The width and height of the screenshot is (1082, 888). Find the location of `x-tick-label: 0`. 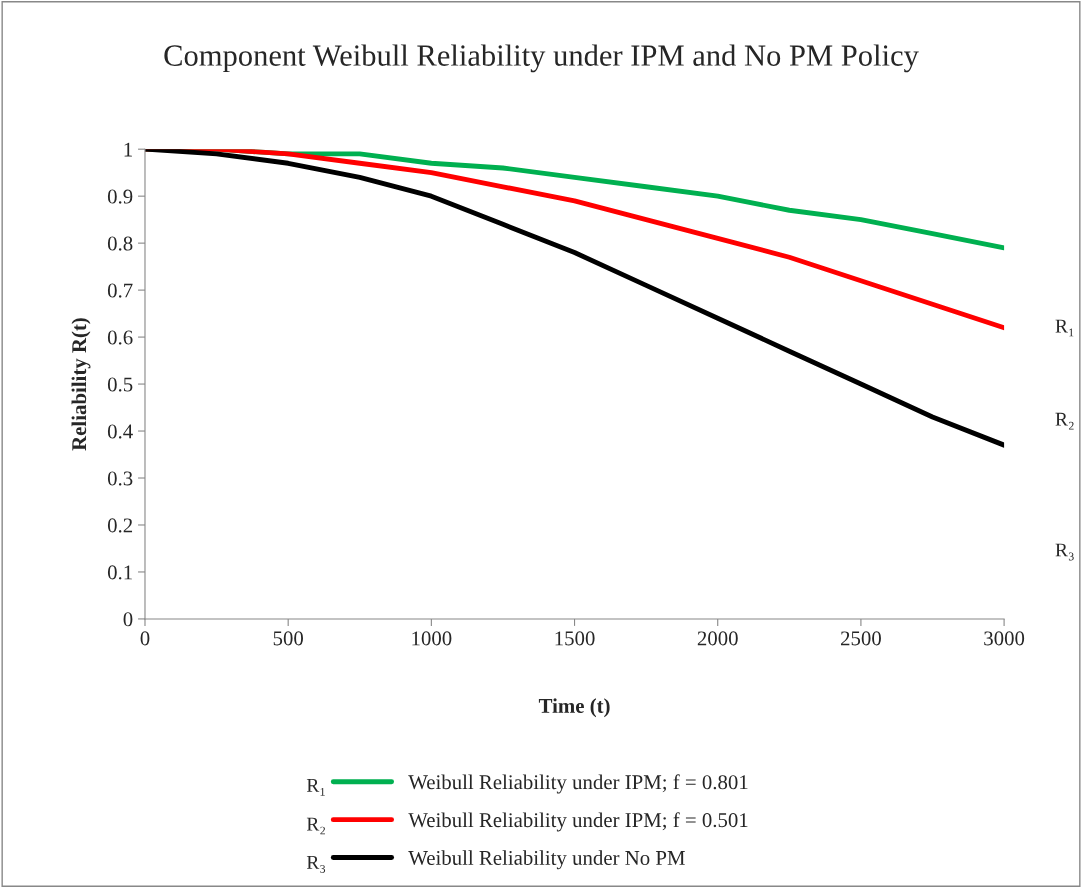

x-tick-label: 0 is located at coordinates (145, 638).